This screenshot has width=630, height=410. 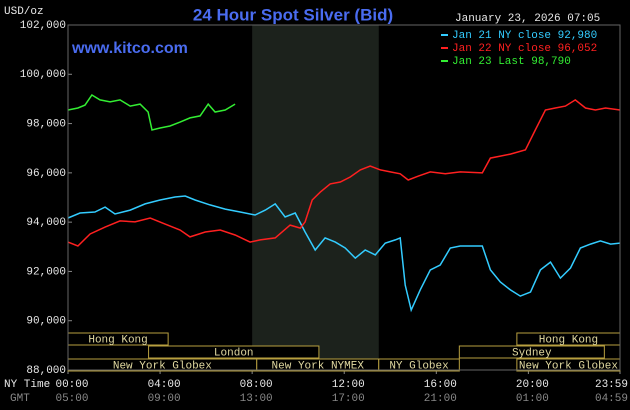 What do you see at coordinates (71, 385) in the screenshot?
I see `x-tick-label: 00:00` at bounding box center [71, 385].